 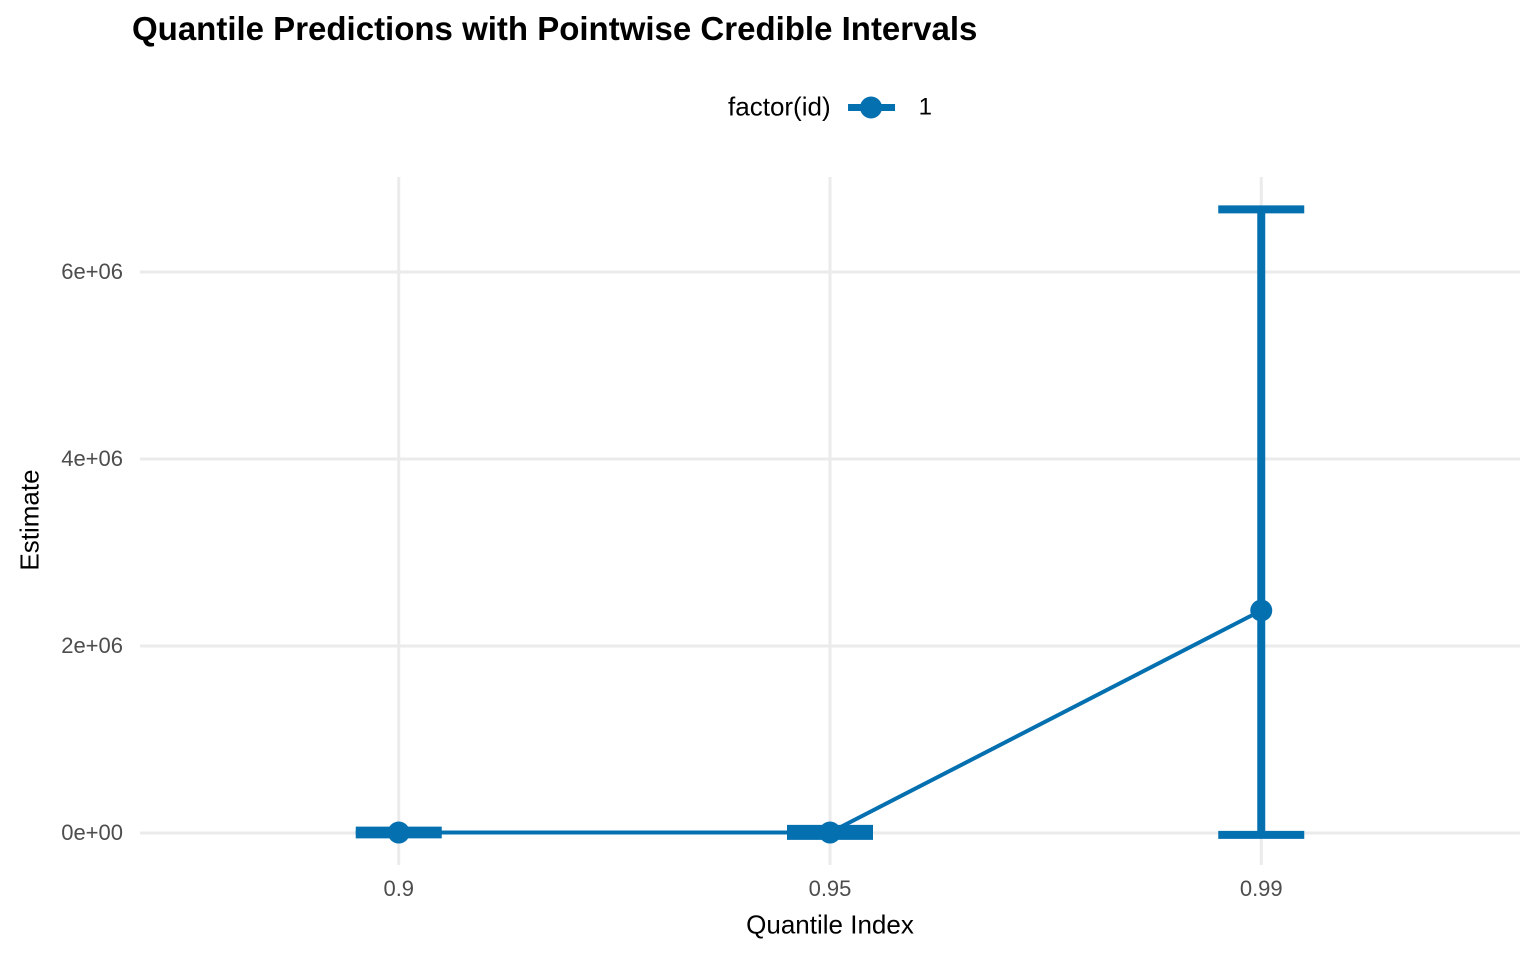 What do you see at coordinates (92, 645) in the screenshot?
I see `y-tick-label: 2e+06` at bounding box center [92, 645].